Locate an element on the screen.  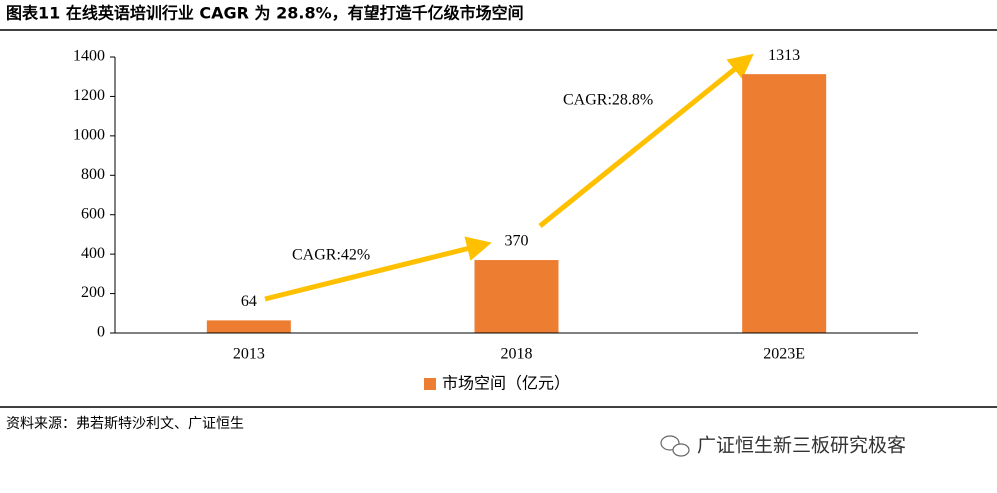
data-label: 370 is located at coordinates (517, 241).